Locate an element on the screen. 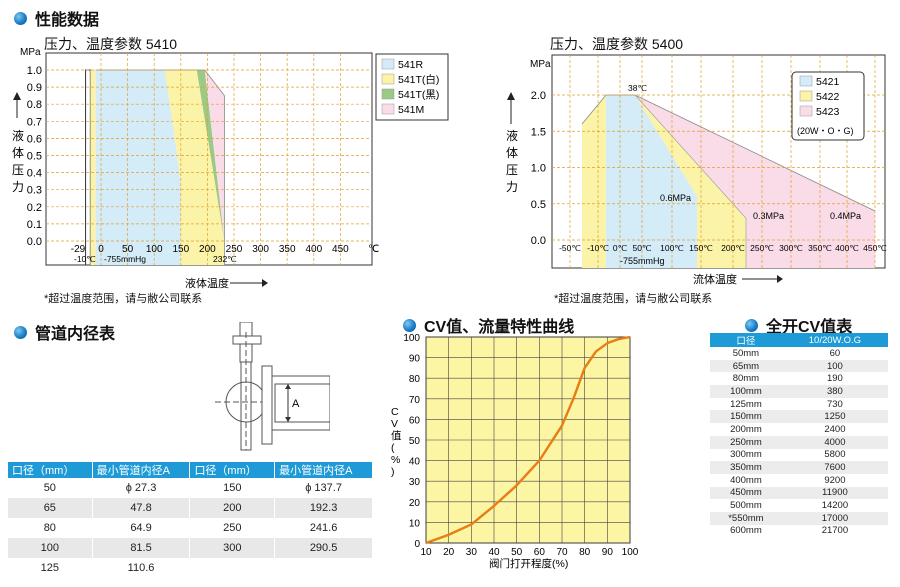  x-tick-label: 90 is located at coordinates (608, 552).